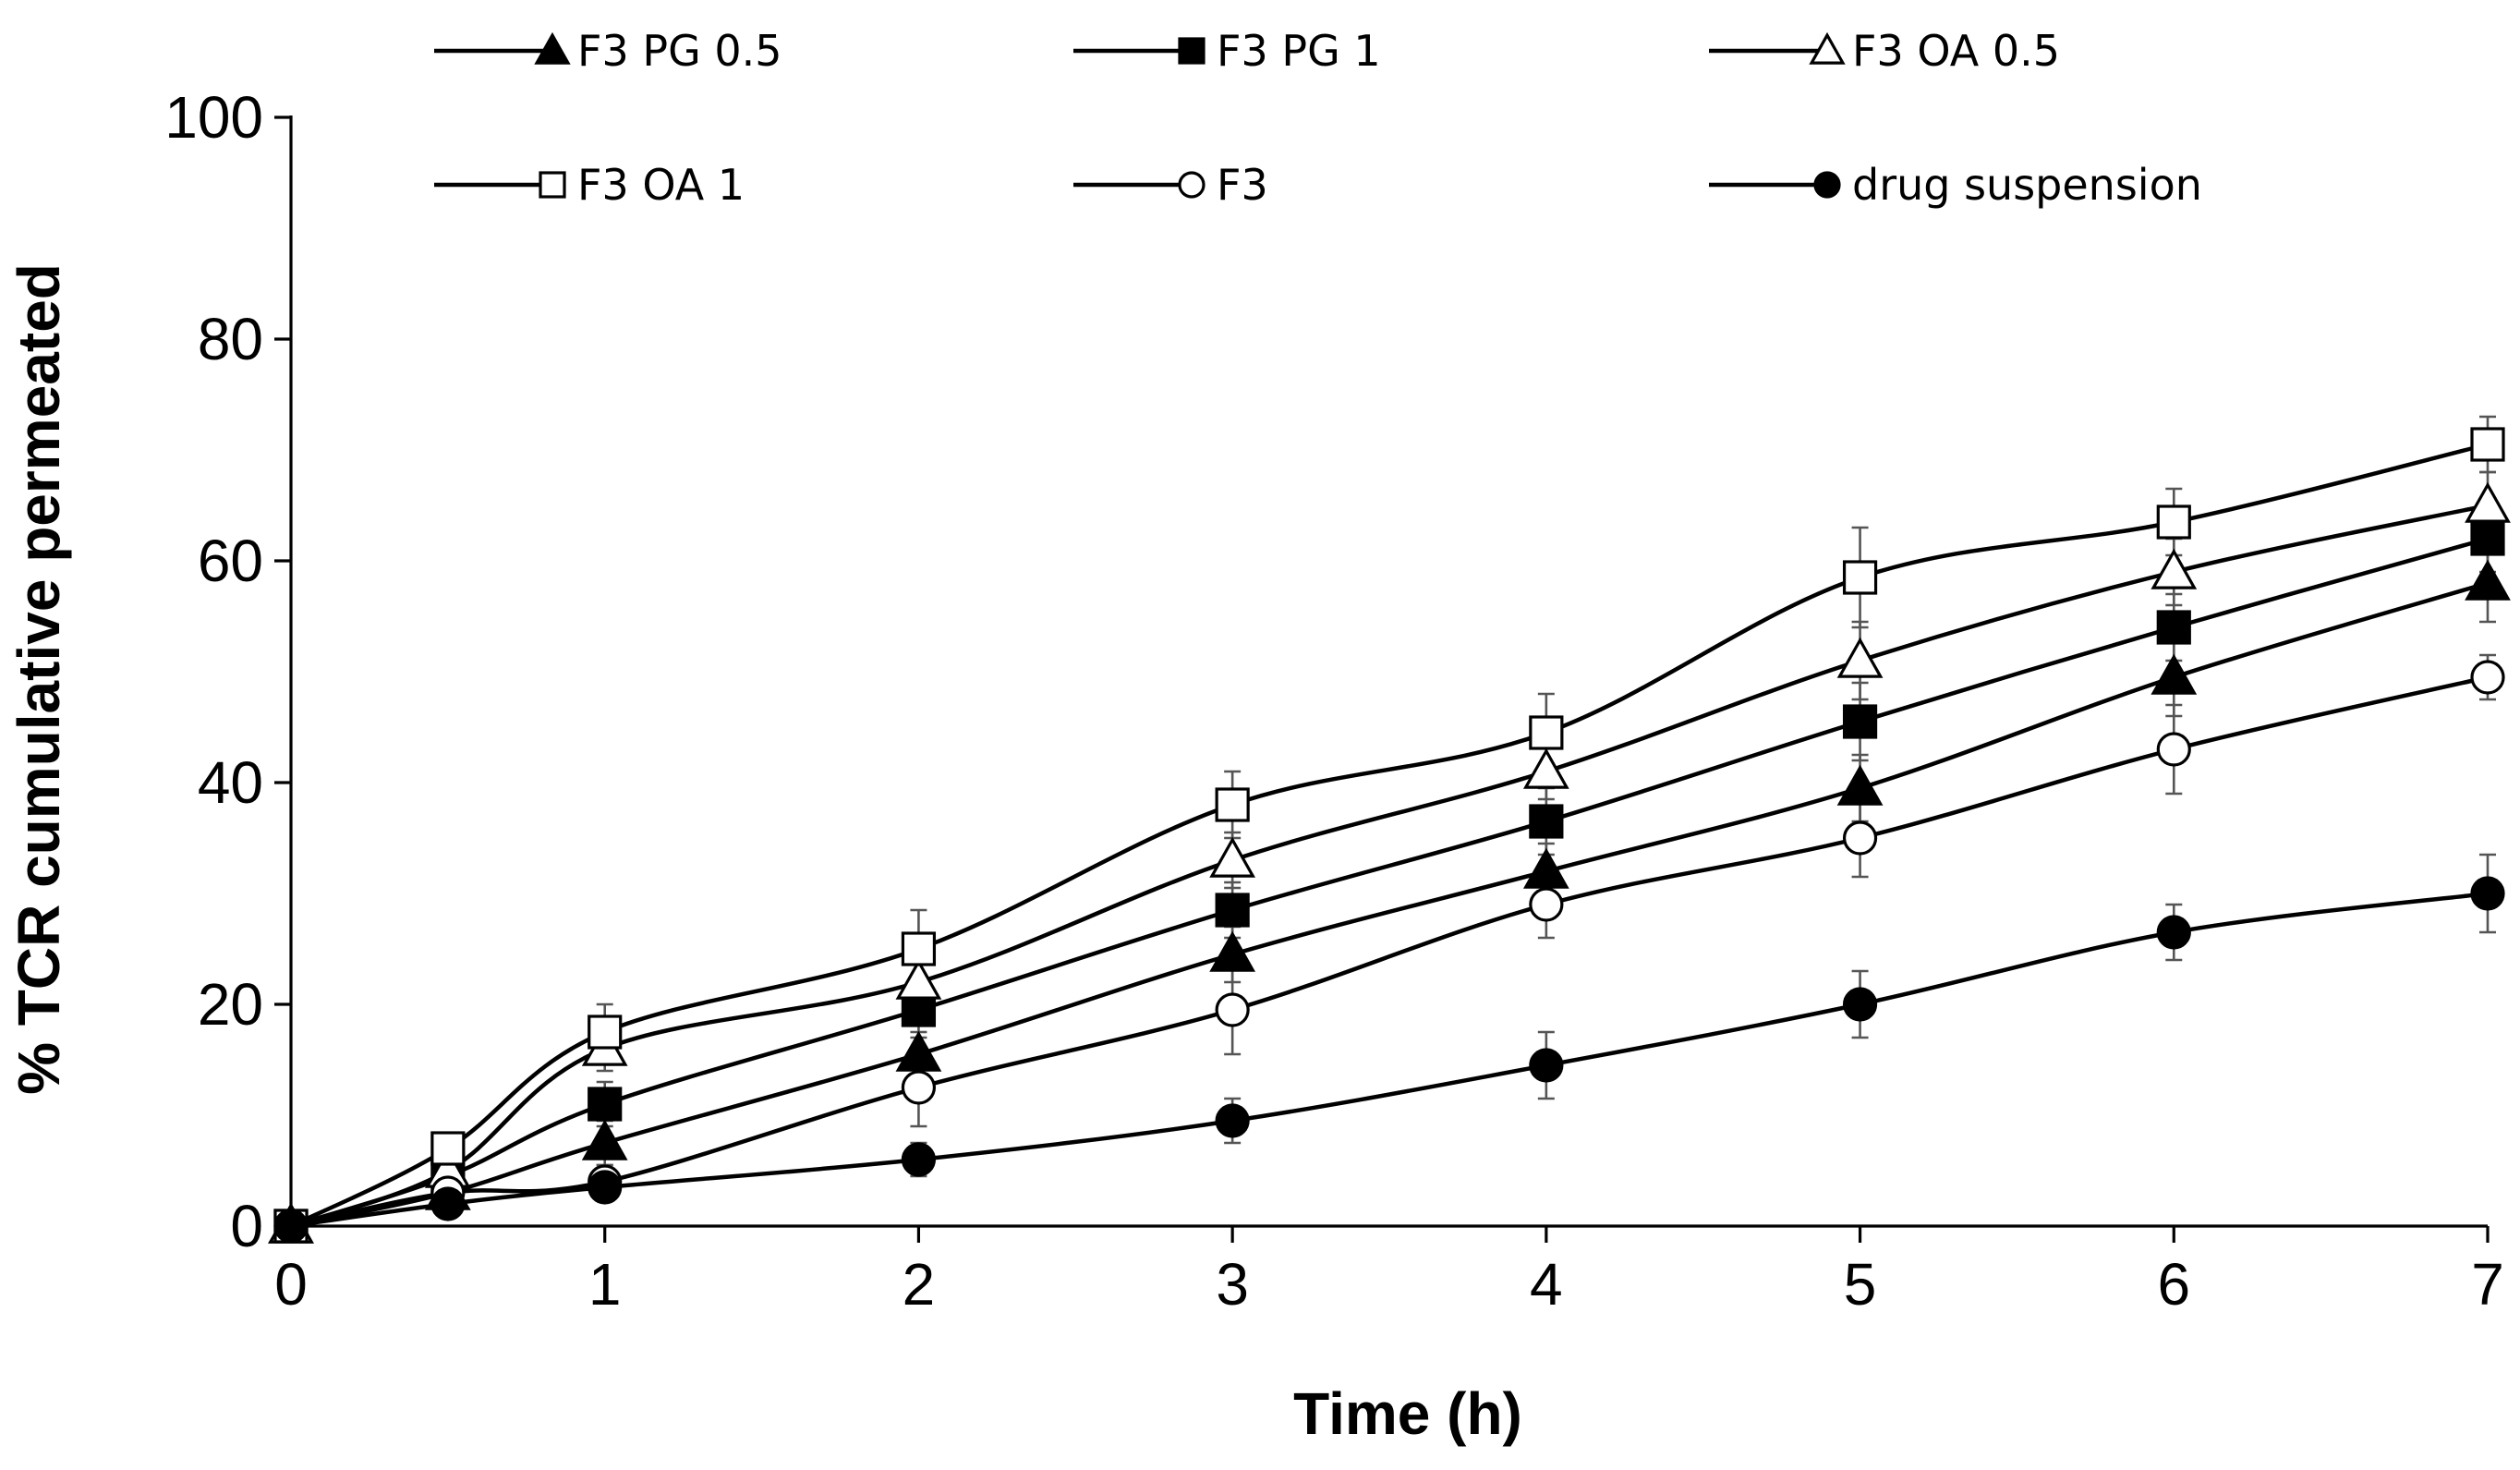  Describe the element at coordinates (39, 679) in the screenshot. I see `y-axis-title: % TCR cumulative permeated` at that location.